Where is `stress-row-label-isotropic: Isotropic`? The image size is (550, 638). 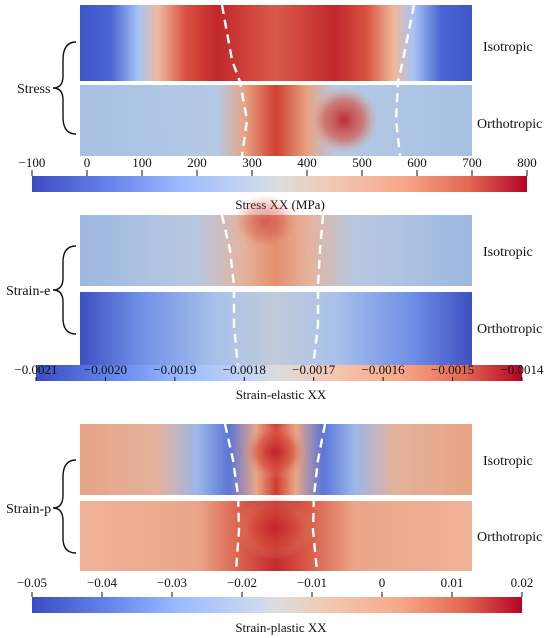 stress-row-label-isotropic: Isotropic is located at coordinates (508, 47).